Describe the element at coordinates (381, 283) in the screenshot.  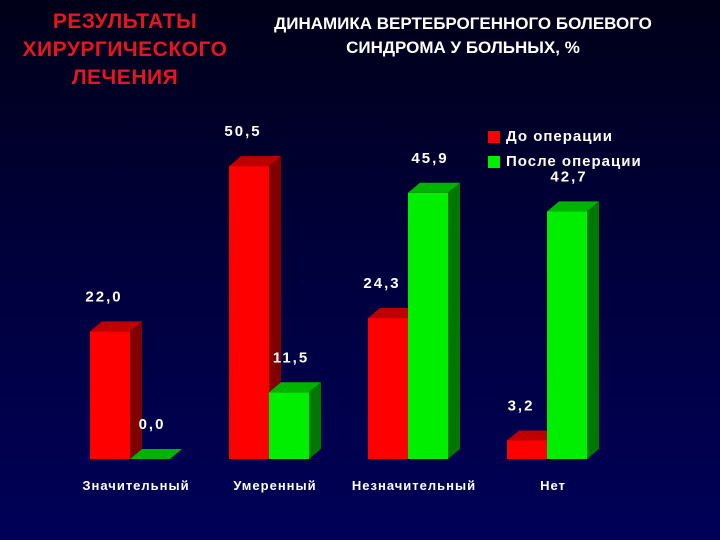
I see `value-label-before-3: 24,3` at that location.